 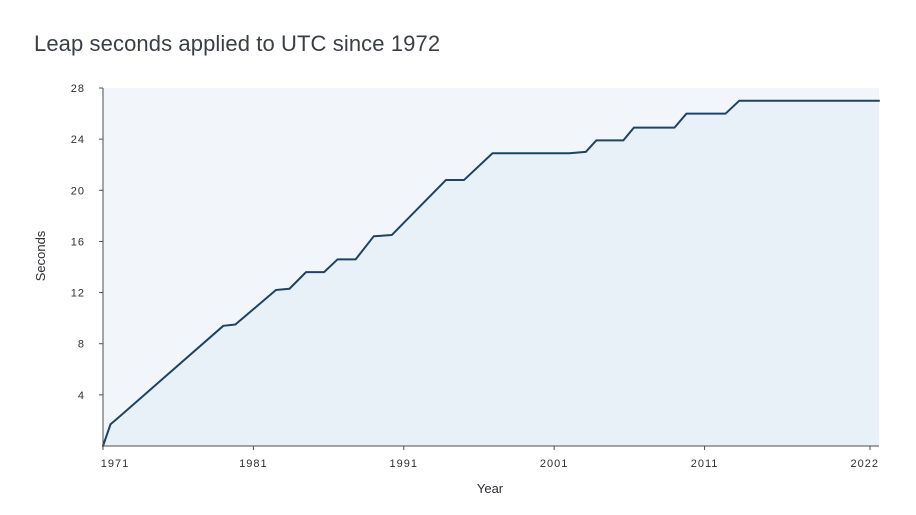 I want to click on x-axis-title: Year, so click(x=490, y=488).